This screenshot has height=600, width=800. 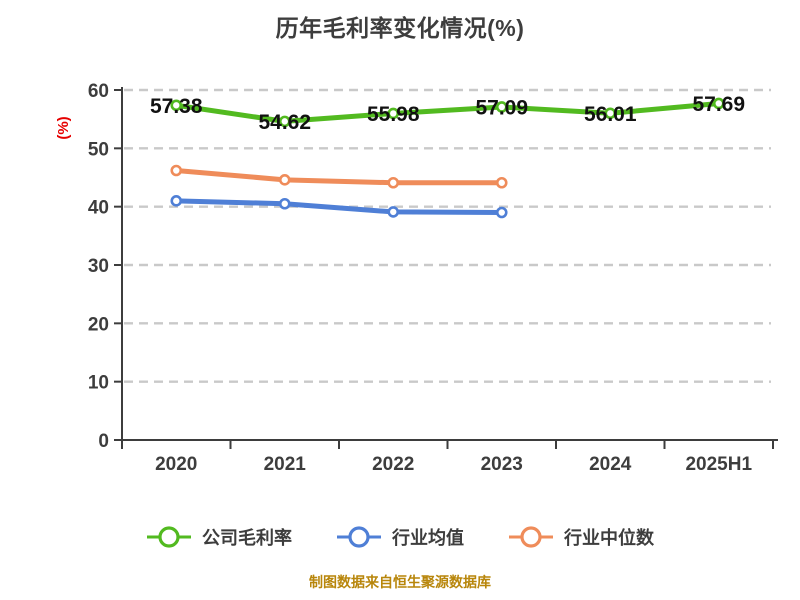 I want to click on data-label-company-gross-margin-2024: 56.01, so click(x=610, y=114).